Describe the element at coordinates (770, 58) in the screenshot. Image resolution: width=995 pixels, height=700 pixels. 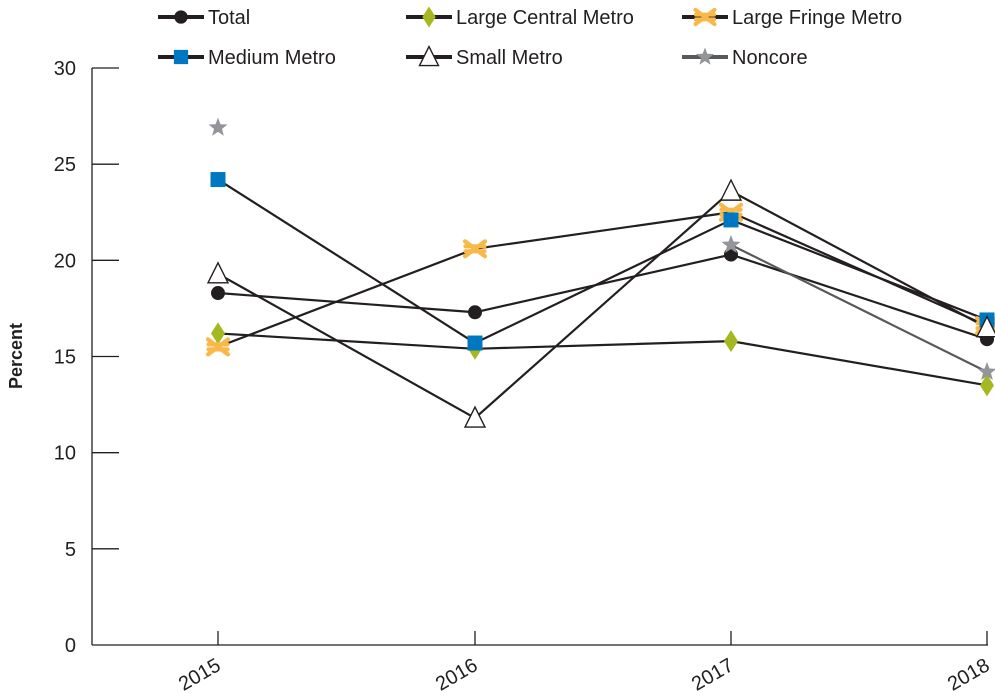
I see `legend-label: Noncore` at that location.